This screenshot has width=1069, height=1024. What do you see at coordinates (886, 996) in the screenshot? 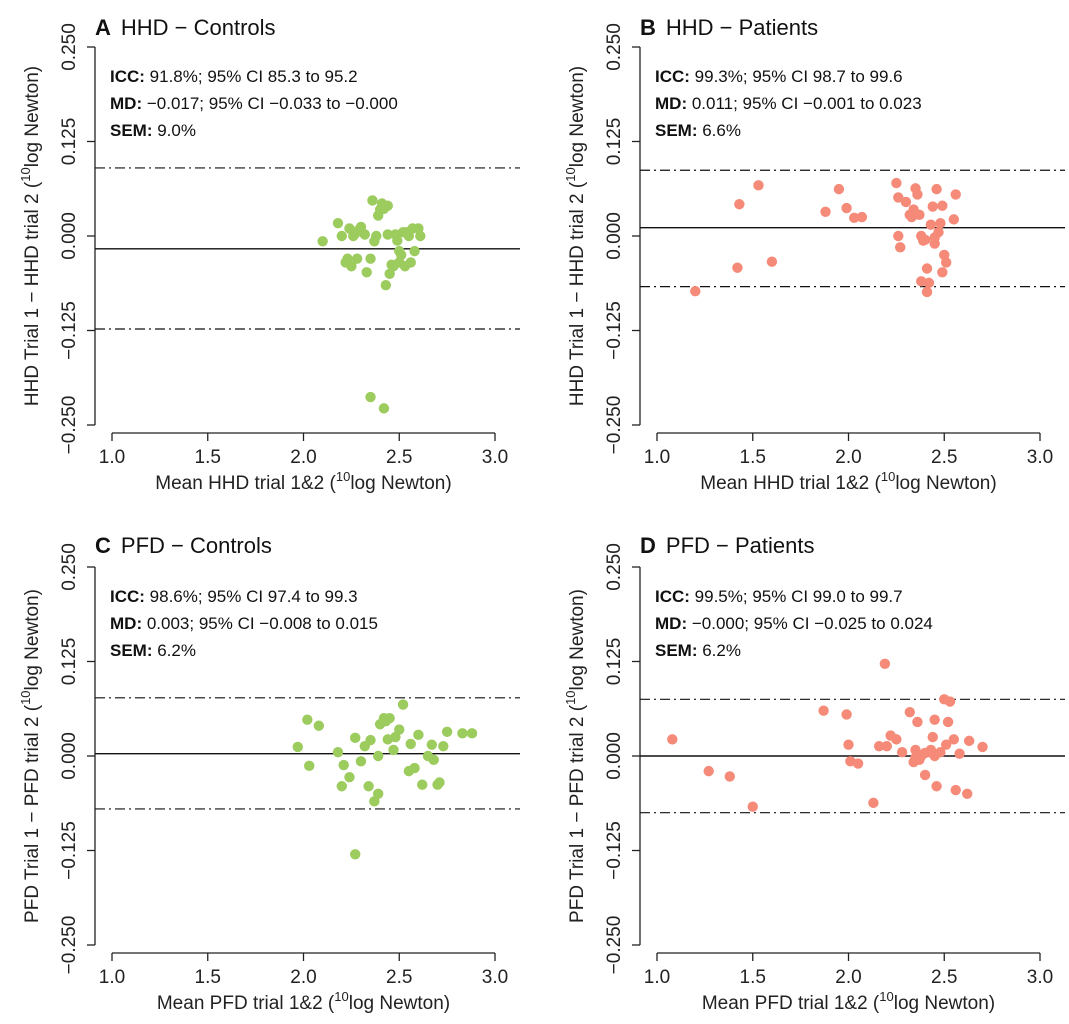
I see `x-axis-title-sup: 10` at bounding box center [886, 996].